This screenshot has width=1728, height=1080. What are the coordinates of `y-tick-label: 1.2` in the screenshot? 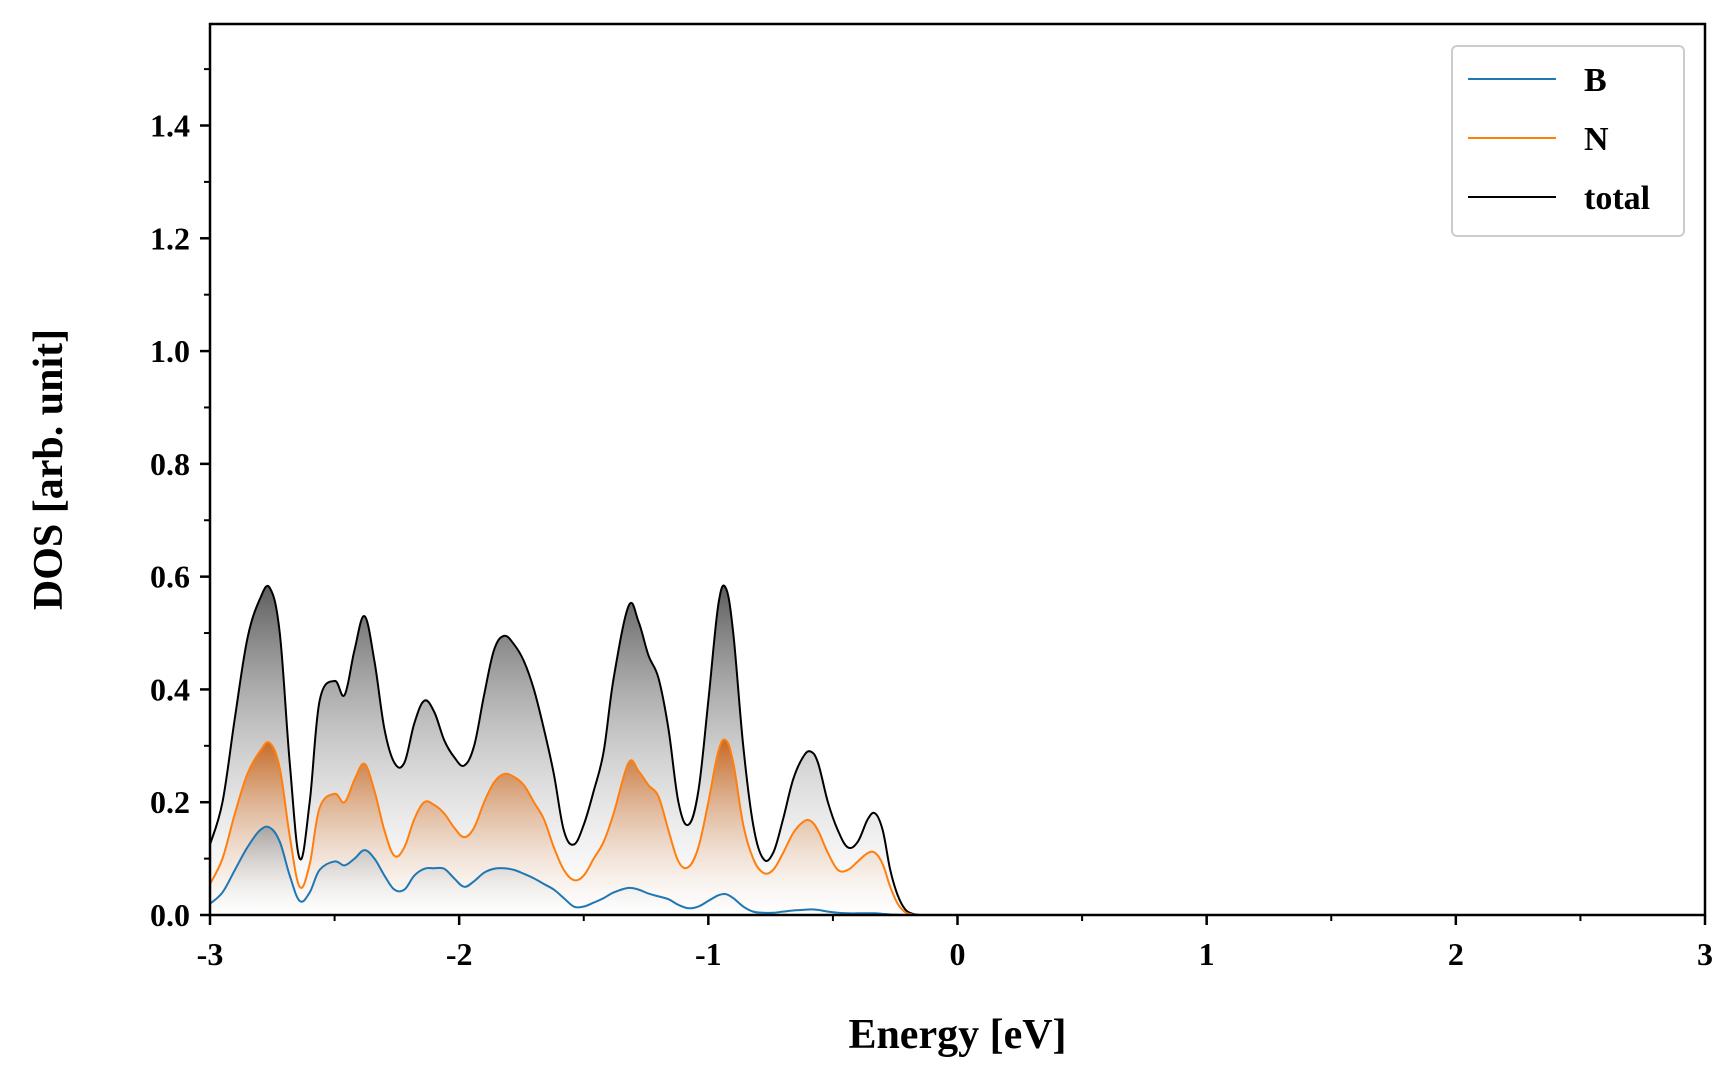 It's located at (170, 238).